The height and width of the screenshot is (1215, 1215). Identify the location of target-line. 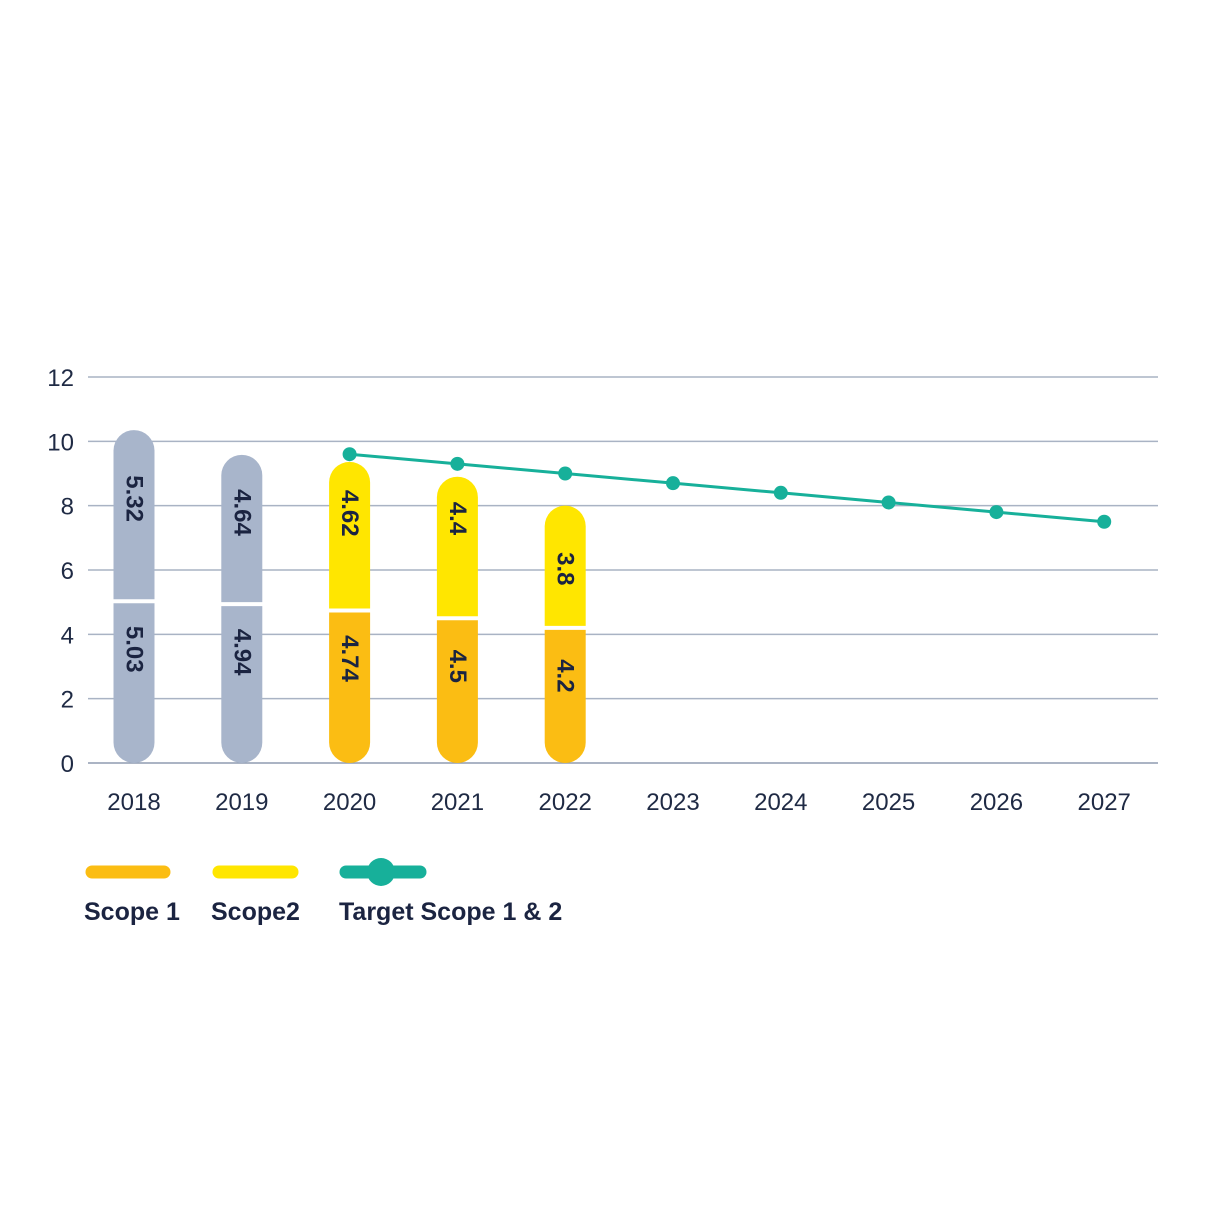
(727, 488).